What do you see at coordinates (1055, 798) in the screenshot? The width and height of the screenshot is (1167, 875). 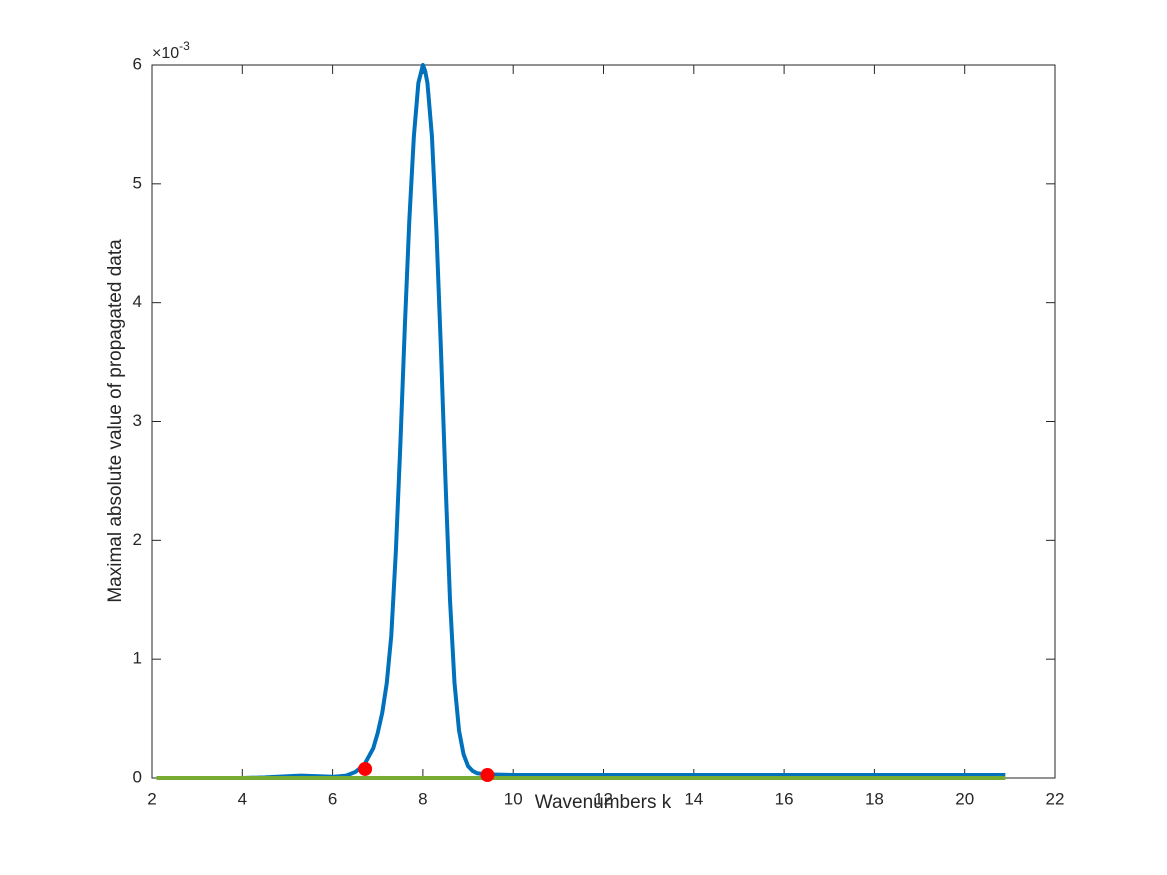 I see `x-tick-label: 22` at bounding box center [1055, 798].